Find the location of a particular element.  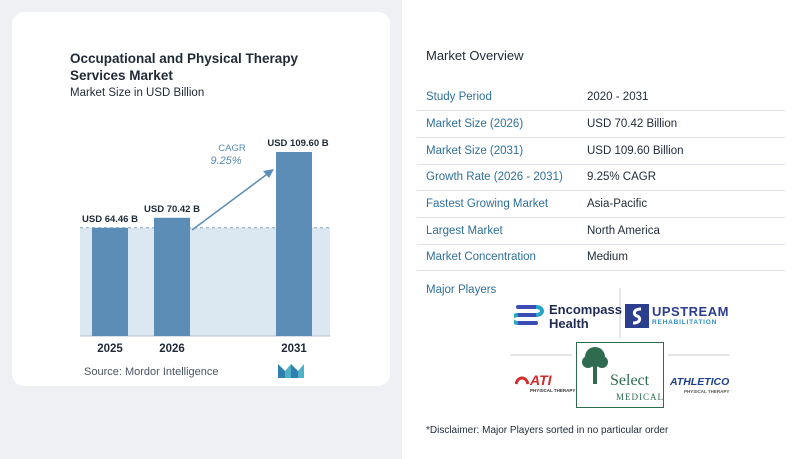

row-key: Fastest Growing Market is located at coordinates (502, 204).